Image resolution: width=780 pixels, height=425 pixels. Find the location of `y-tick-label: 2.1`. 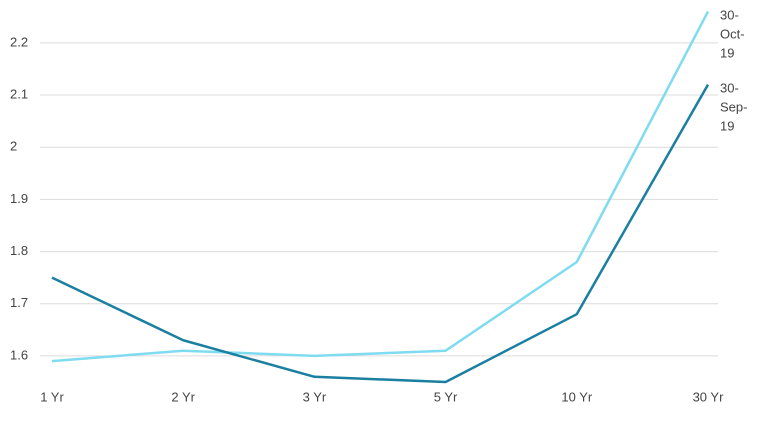

y-tick-label: 2.1 is located at coordinates (19, 93).